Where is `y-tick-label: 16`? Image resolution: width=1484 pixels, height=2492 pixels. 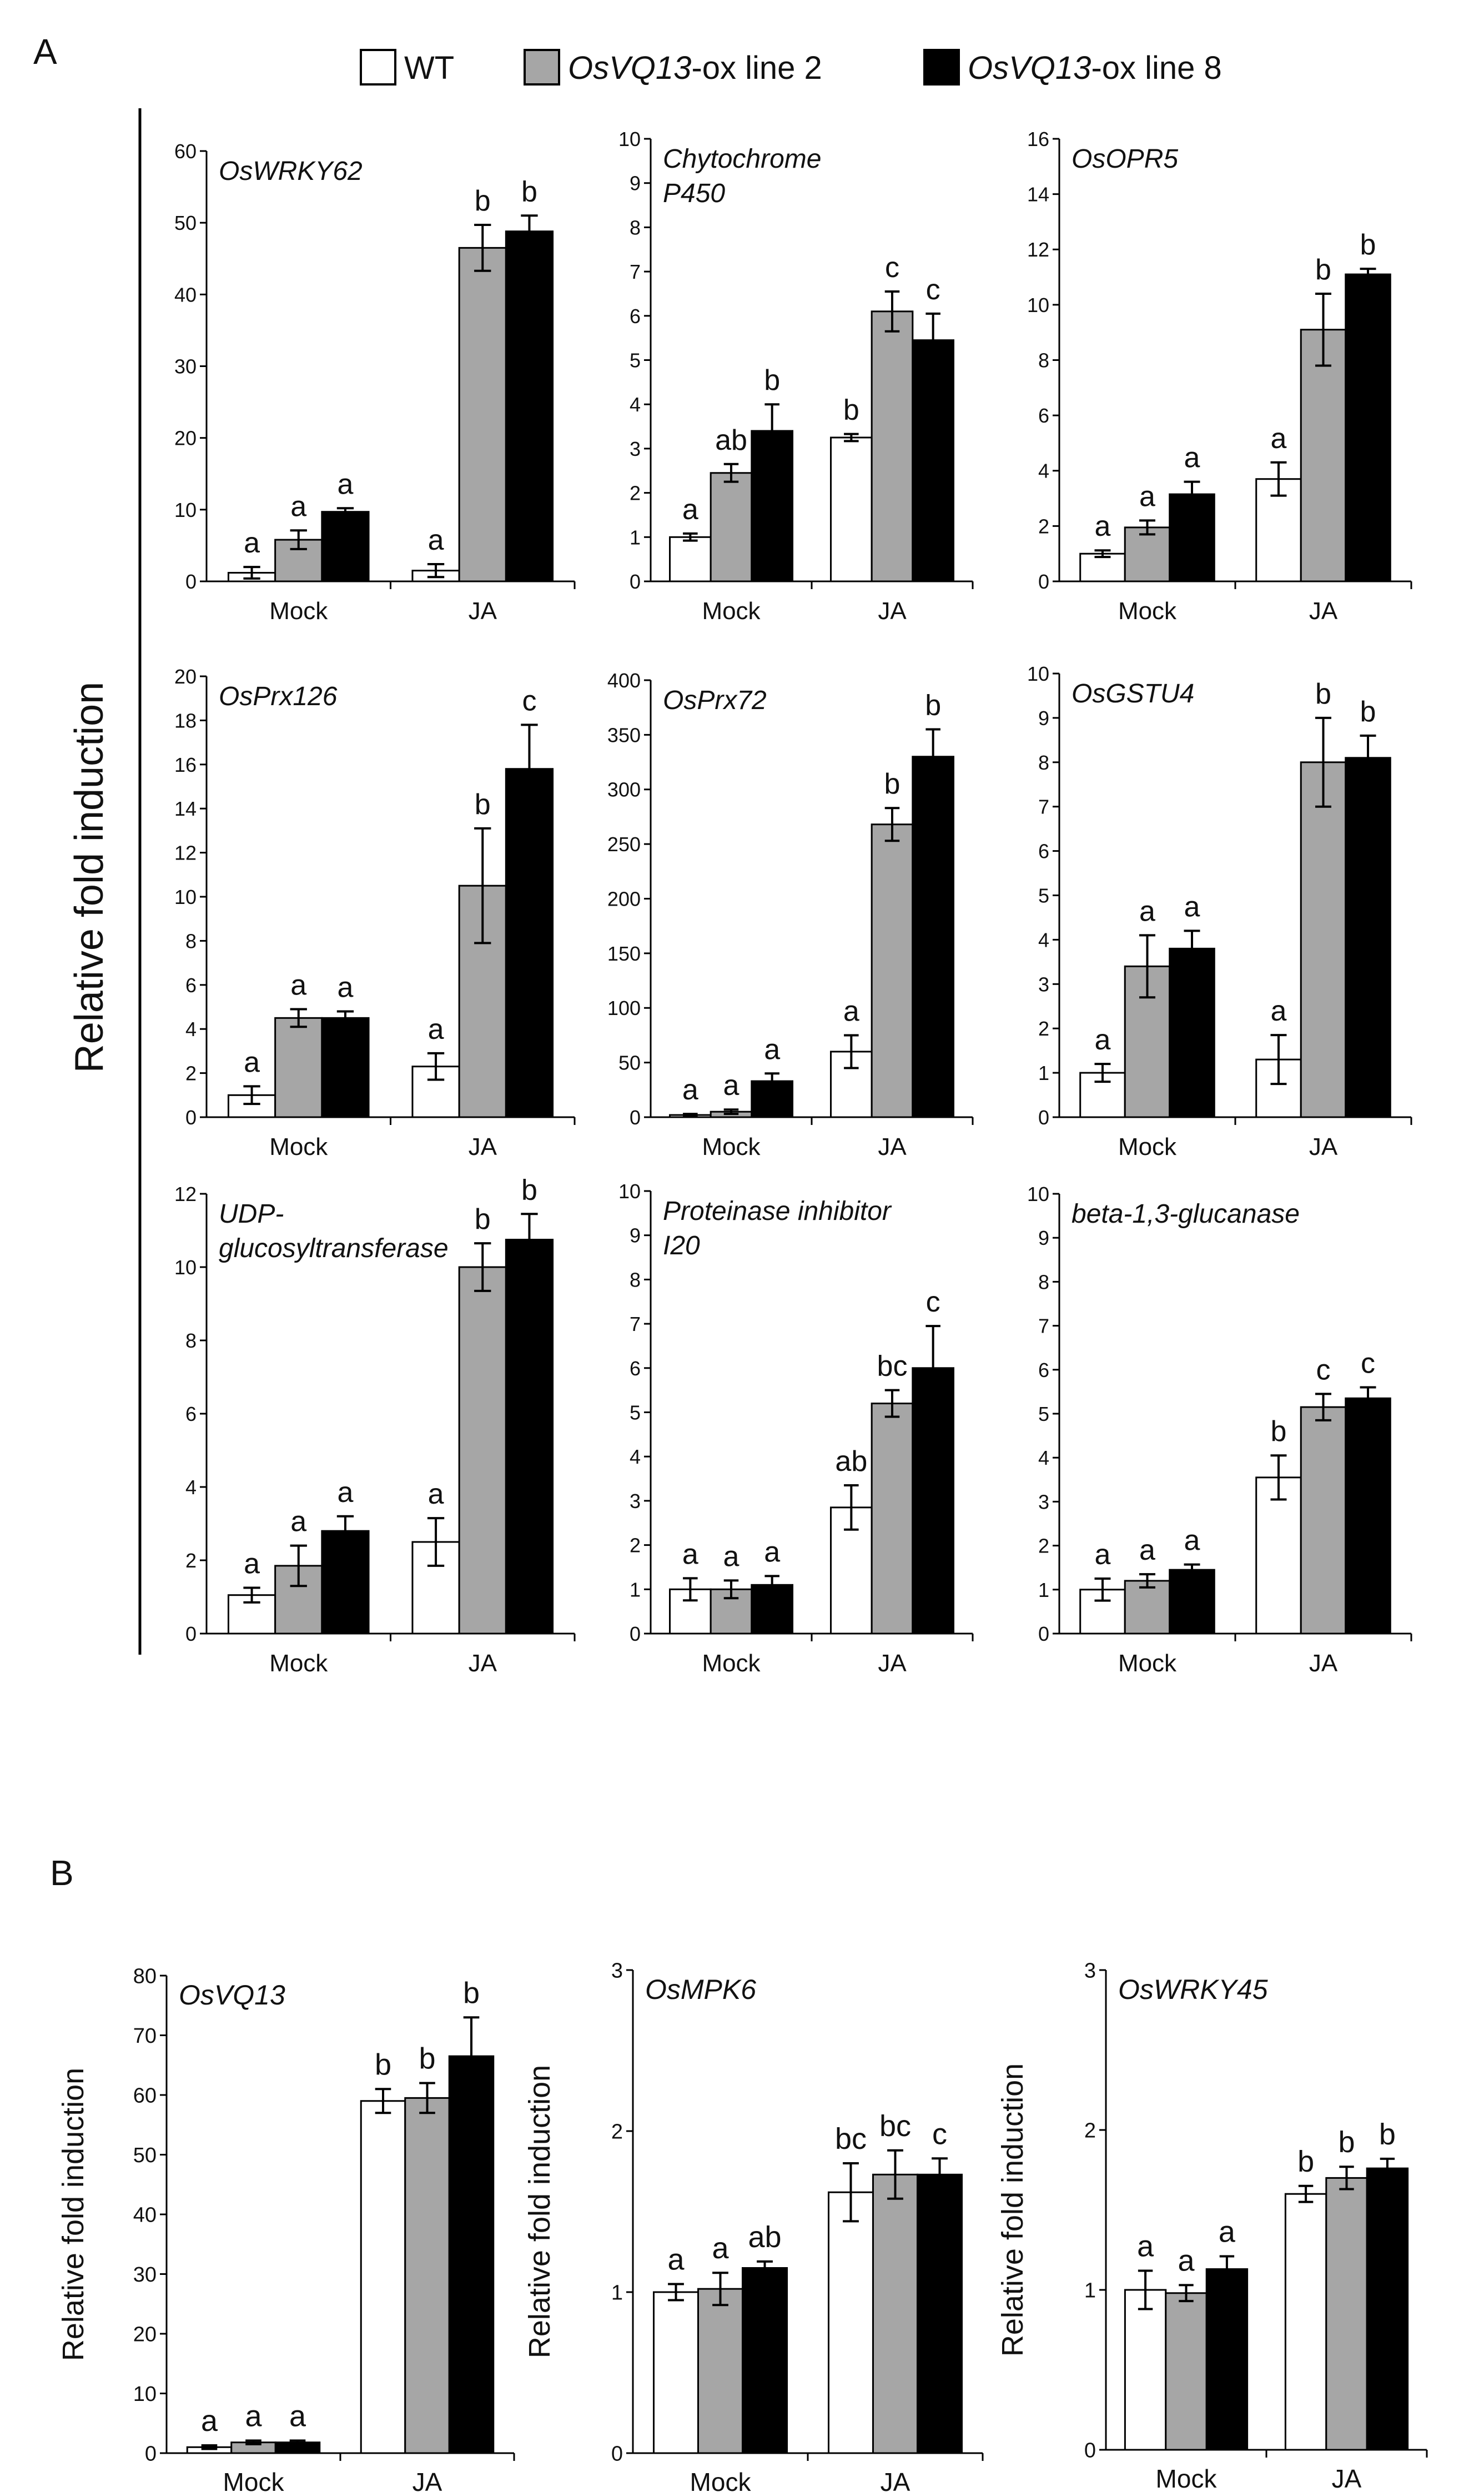
y-tick-label: 16 is located at coordinates (1038, 139).